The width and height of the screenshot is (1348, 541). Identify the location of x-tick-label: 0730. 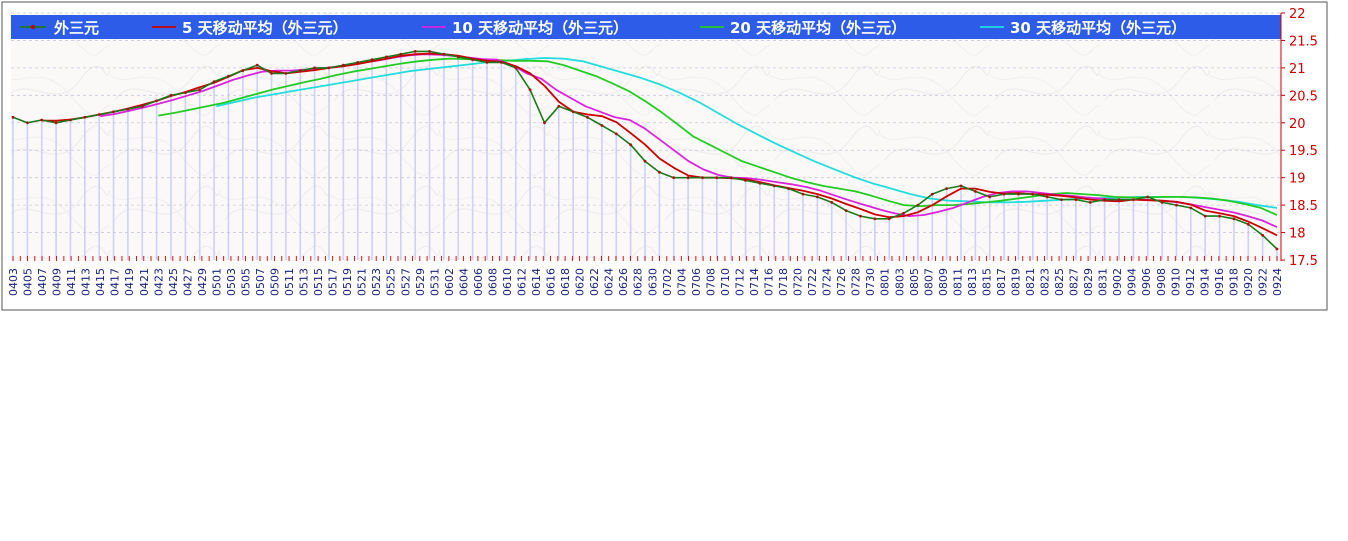
(870, 282).